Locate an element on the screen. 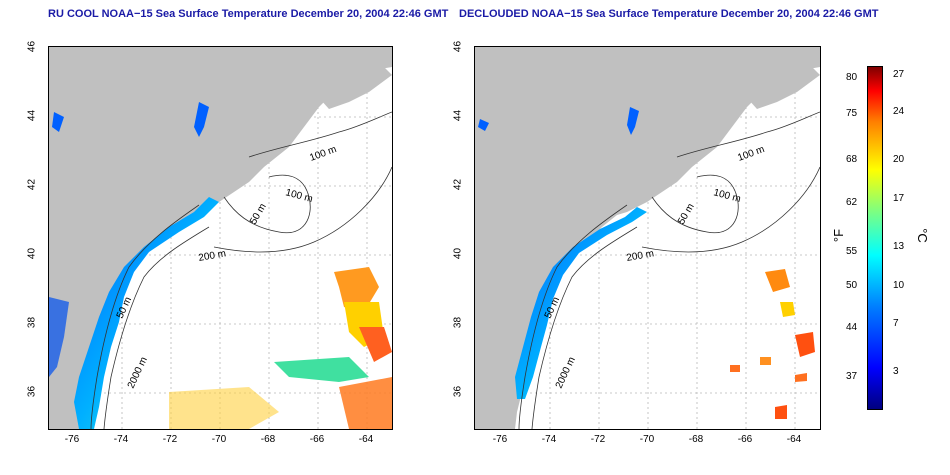 The image size is (950, 475). colorbar-c-tick: 17 is located at coordinates (899, 198).